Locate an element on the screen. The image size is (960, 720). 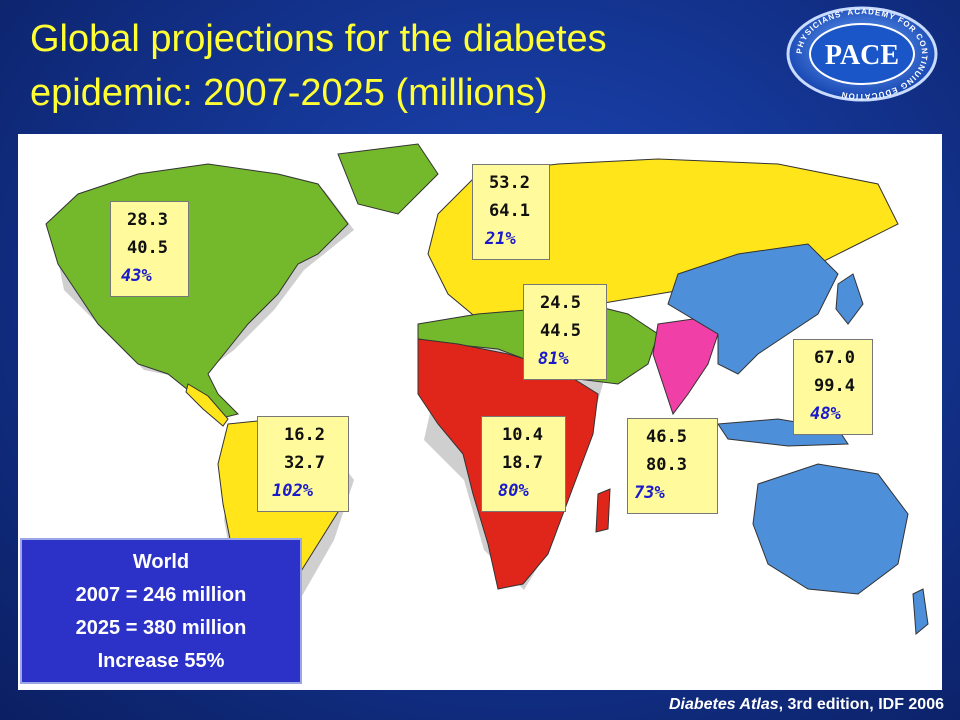
value-2007: 24.5 is located at coordinates (560, 303).